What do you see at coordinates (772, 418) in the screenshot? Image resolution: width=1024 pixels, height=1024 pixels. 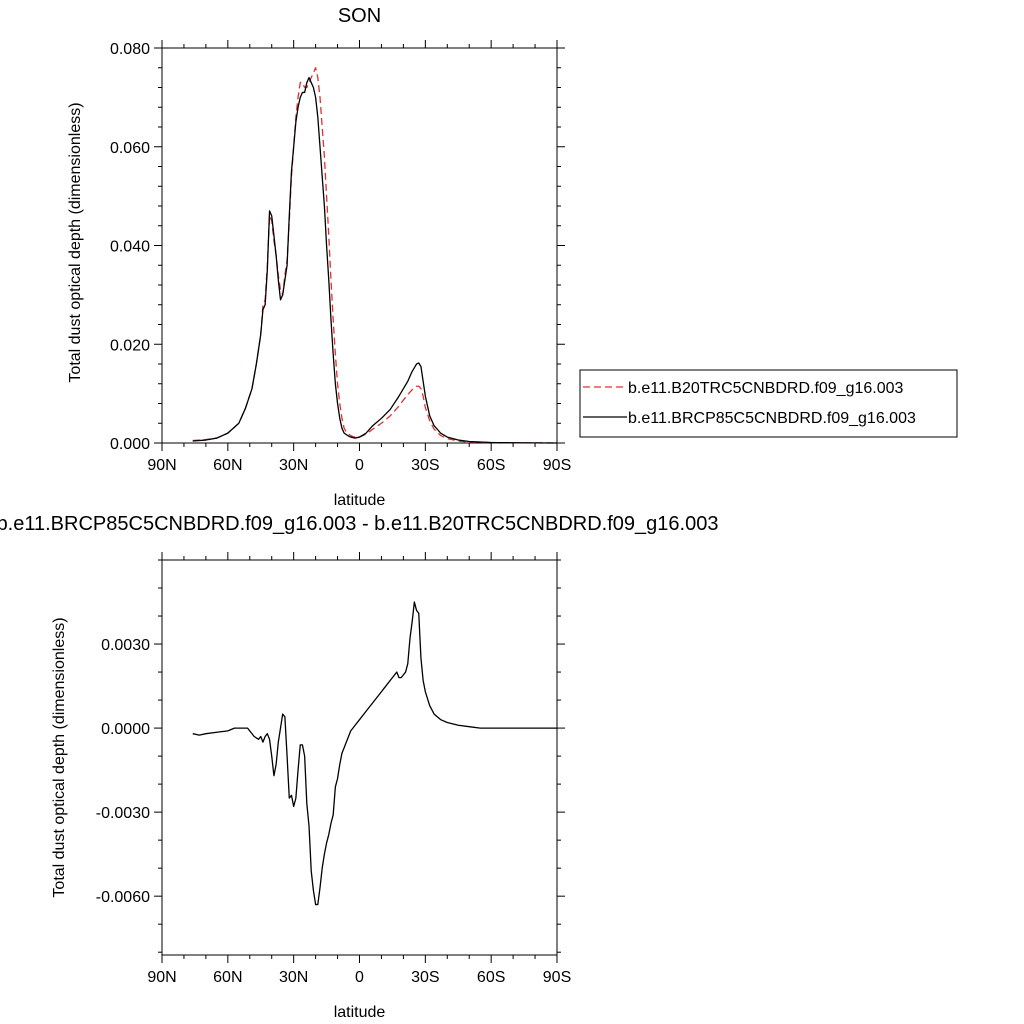 I see `legend-label-rcp85: b.e11.BRCP85C5CNBDRD.f09_g16.003` at bounding box center [772, 418].